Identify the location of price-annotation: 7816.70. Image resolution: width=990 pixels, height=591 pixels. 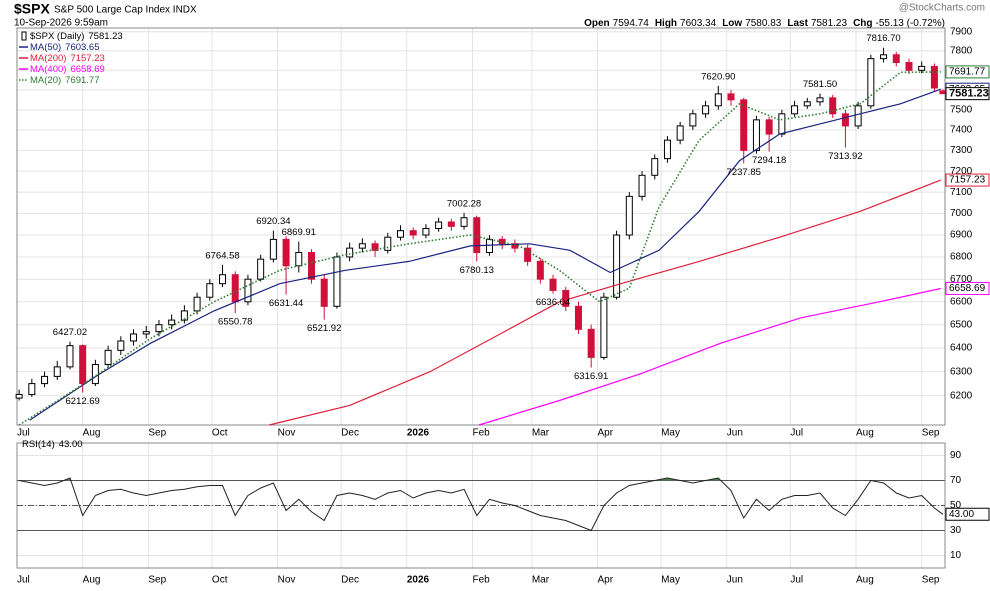
(883, 38).